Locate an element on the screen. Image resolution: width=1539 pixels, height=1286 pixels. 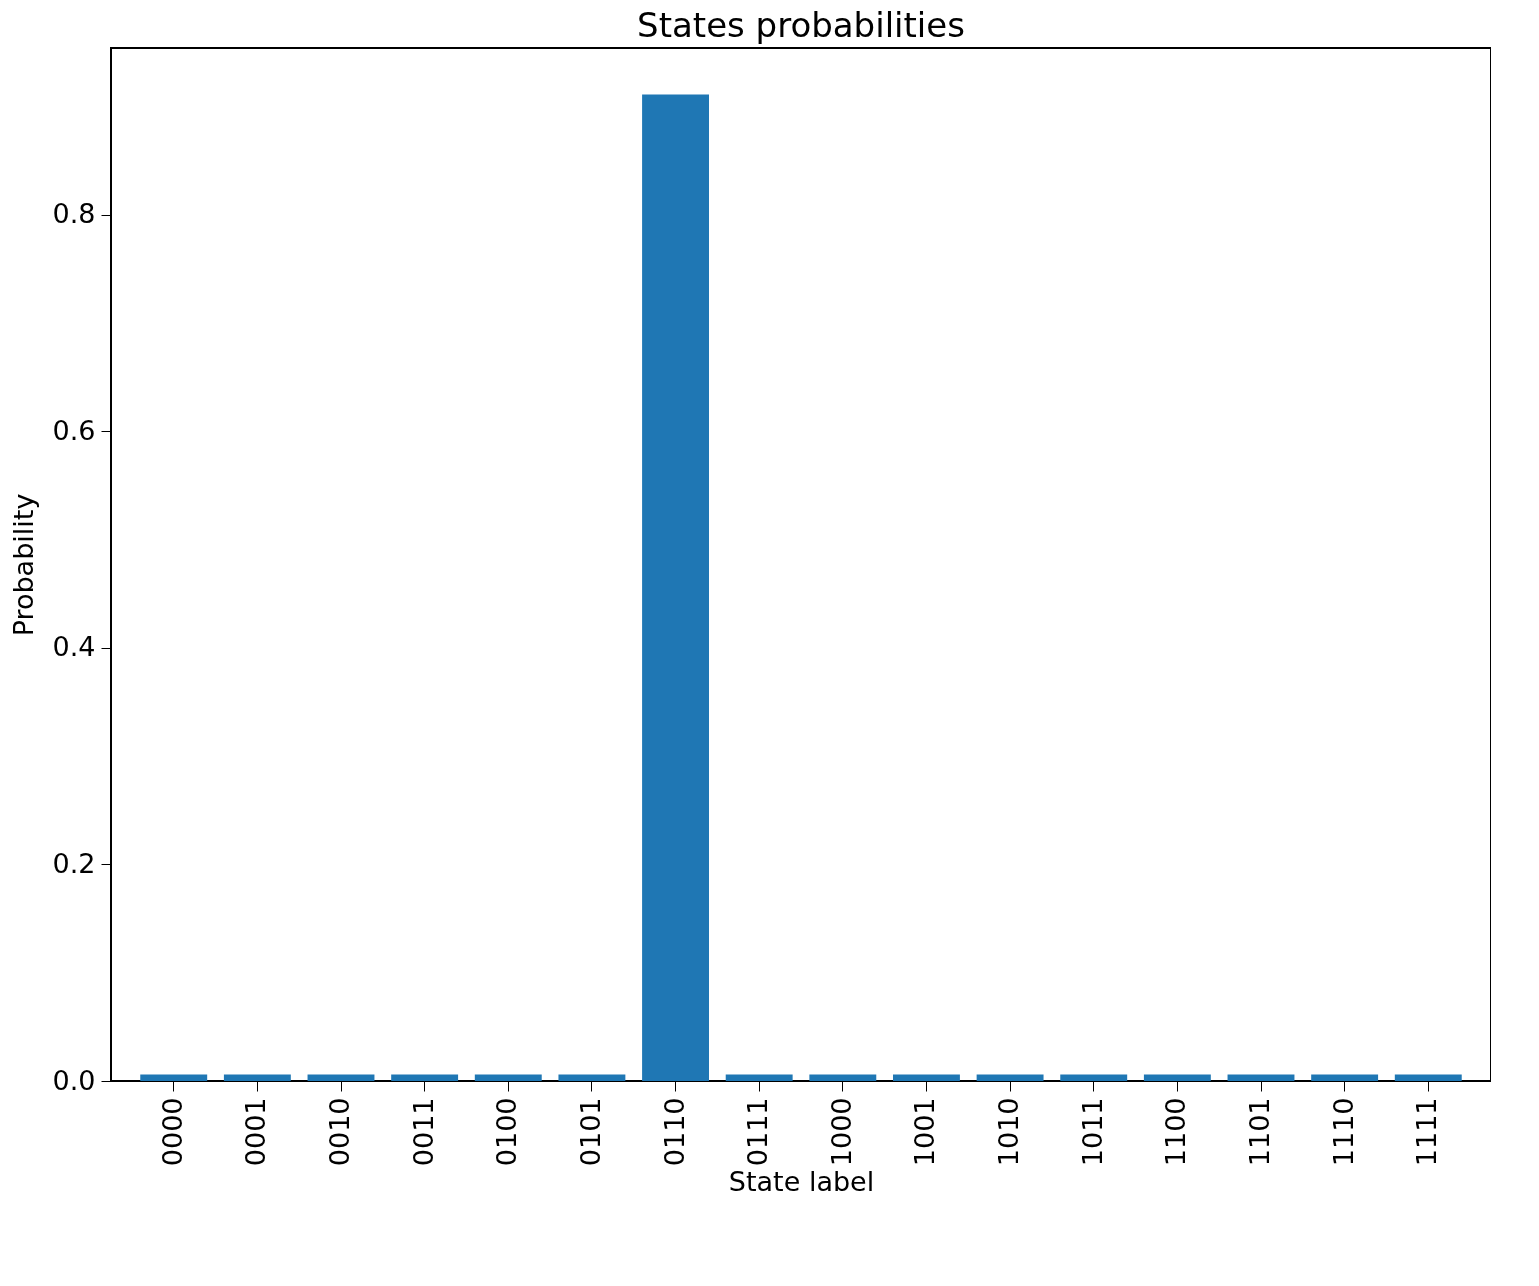
x-tick-label: 1011 is located at coordinates (1092, 1132).